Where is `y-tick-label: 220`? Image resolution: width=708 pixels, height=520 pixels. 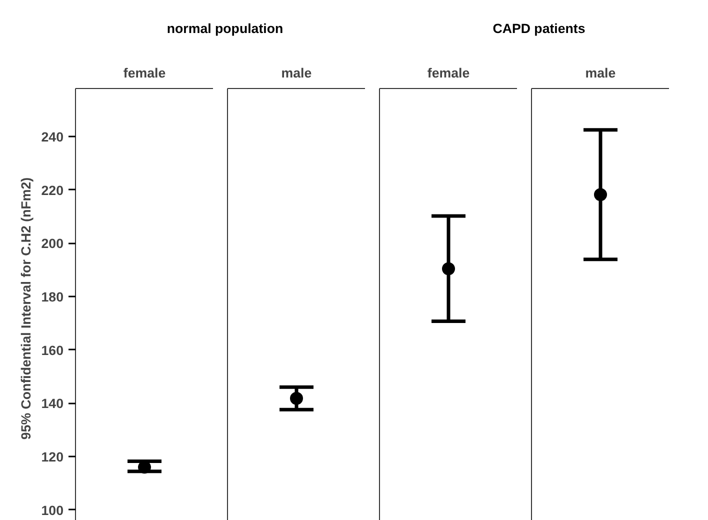 y-tick-label: 220 is located at coordinates (52, 190).